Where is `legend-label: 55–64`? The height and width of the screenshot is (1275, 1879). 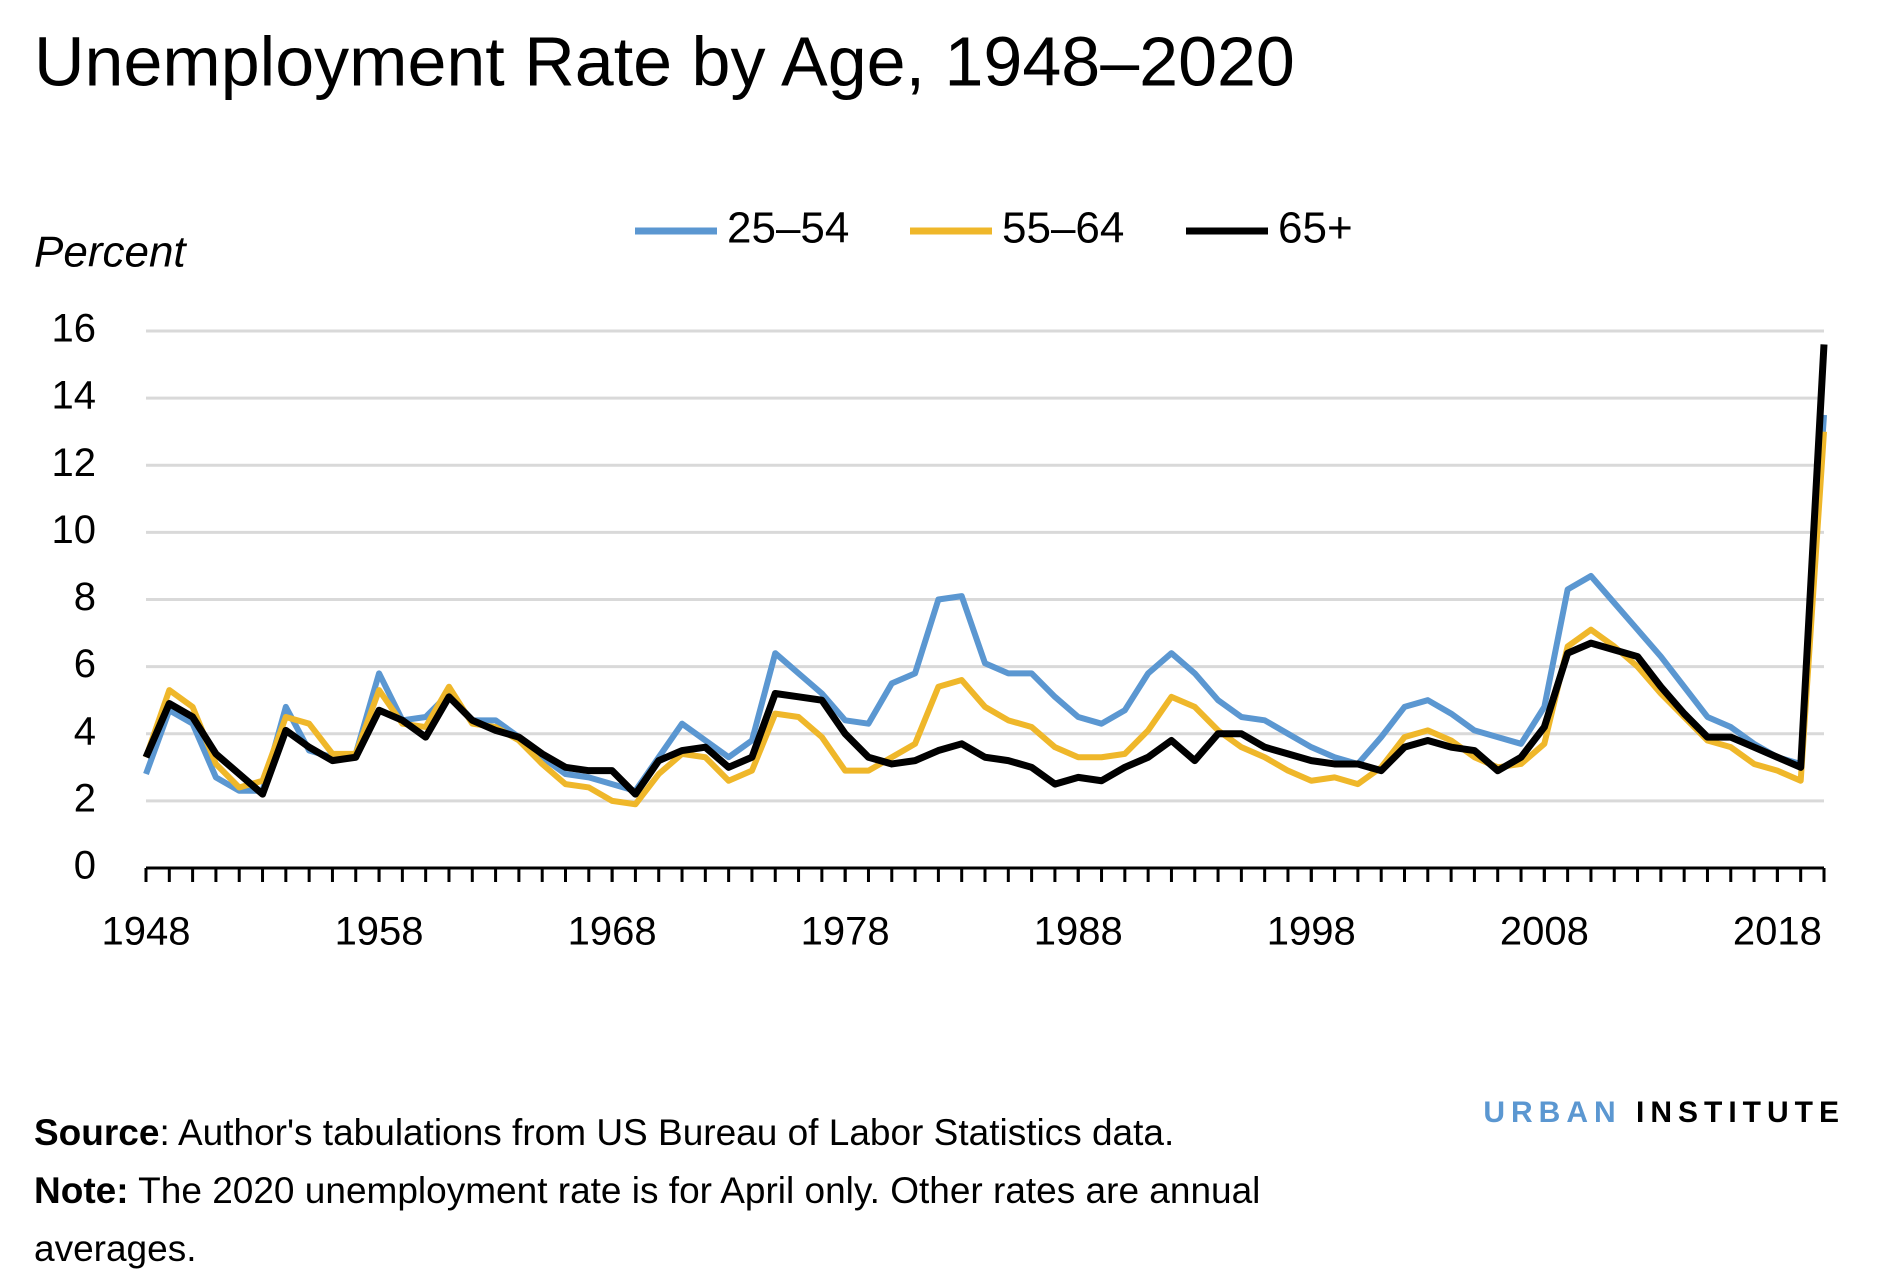
legend-label: 55–64 is located at coordinates (1063, 228).